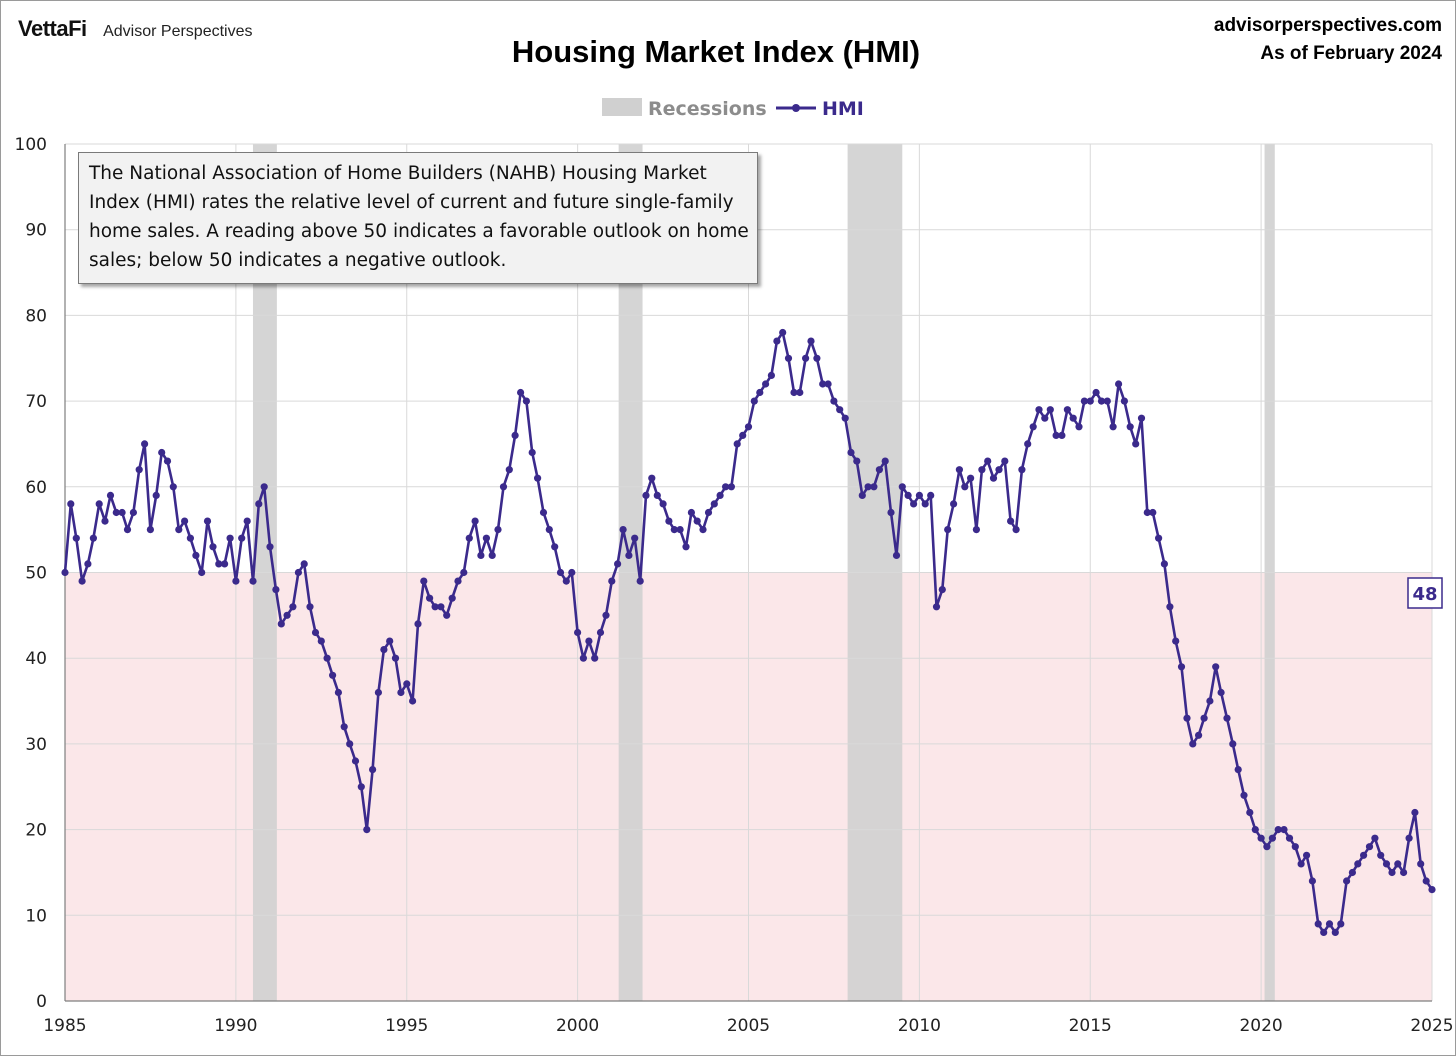 This screenshot has height=1056, width=1456. What do you see at coordinates (41, 1002) in the screenshot?
I see `y-tick-label: 0` at bounding box center [41, 1002].